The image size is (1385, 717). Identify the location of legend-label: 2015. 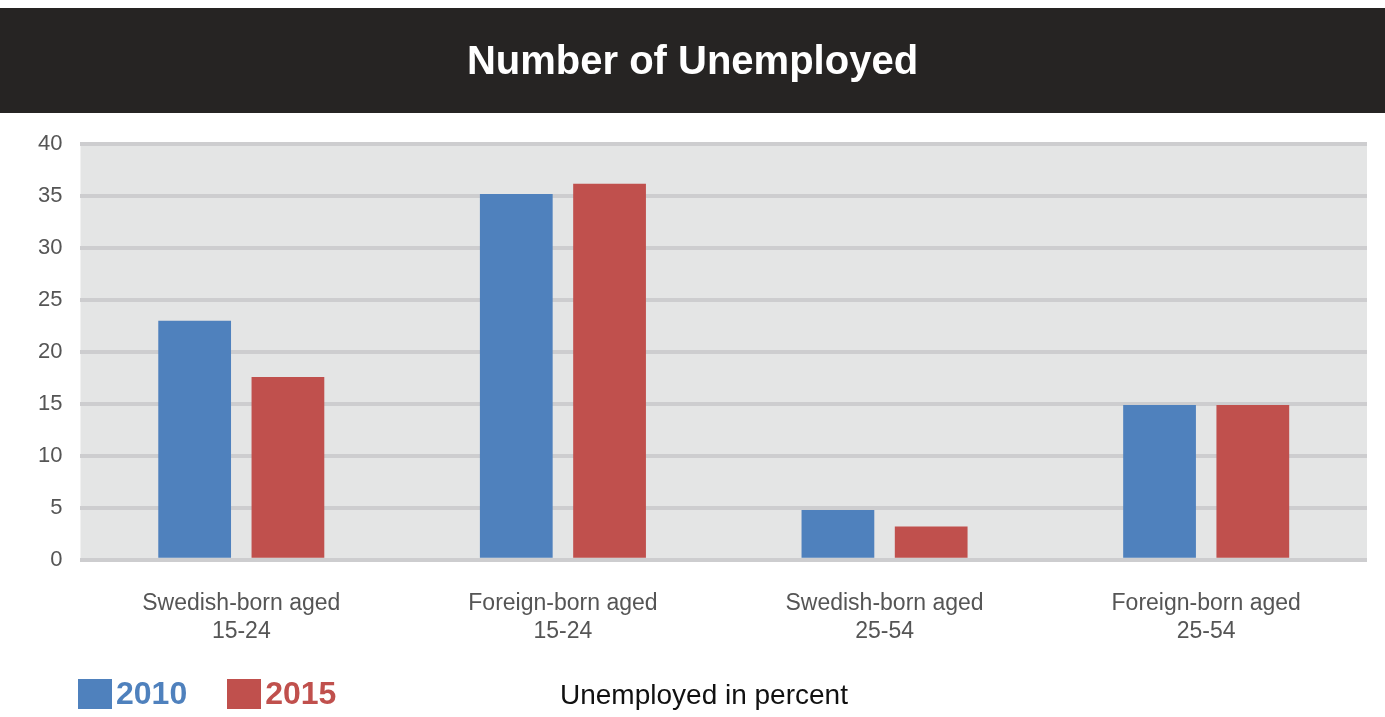
(301, 693).